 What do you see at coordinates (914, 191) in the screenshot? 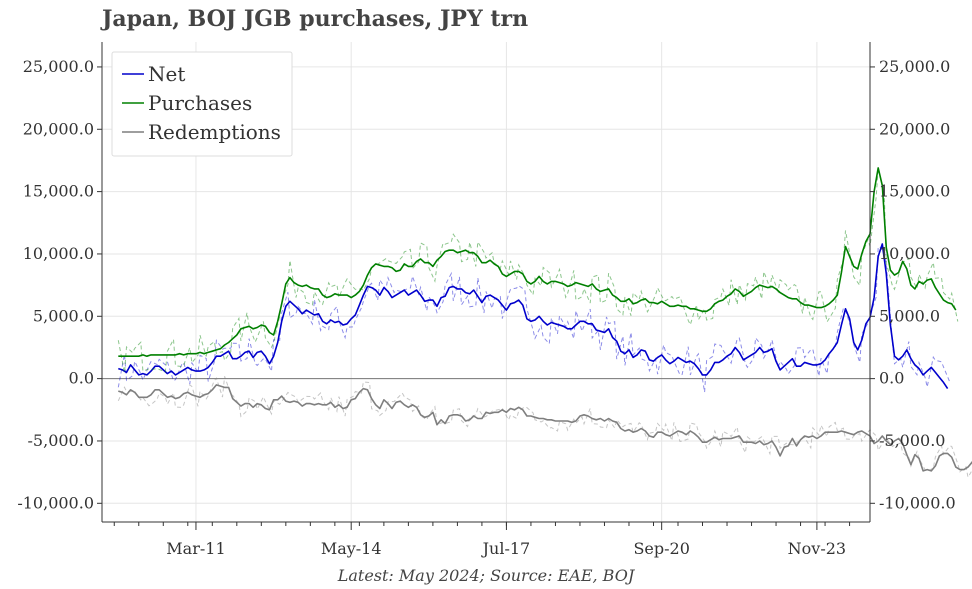
I see `y-tick-label-right: 15,000.0` at bounding box center [914, 191].